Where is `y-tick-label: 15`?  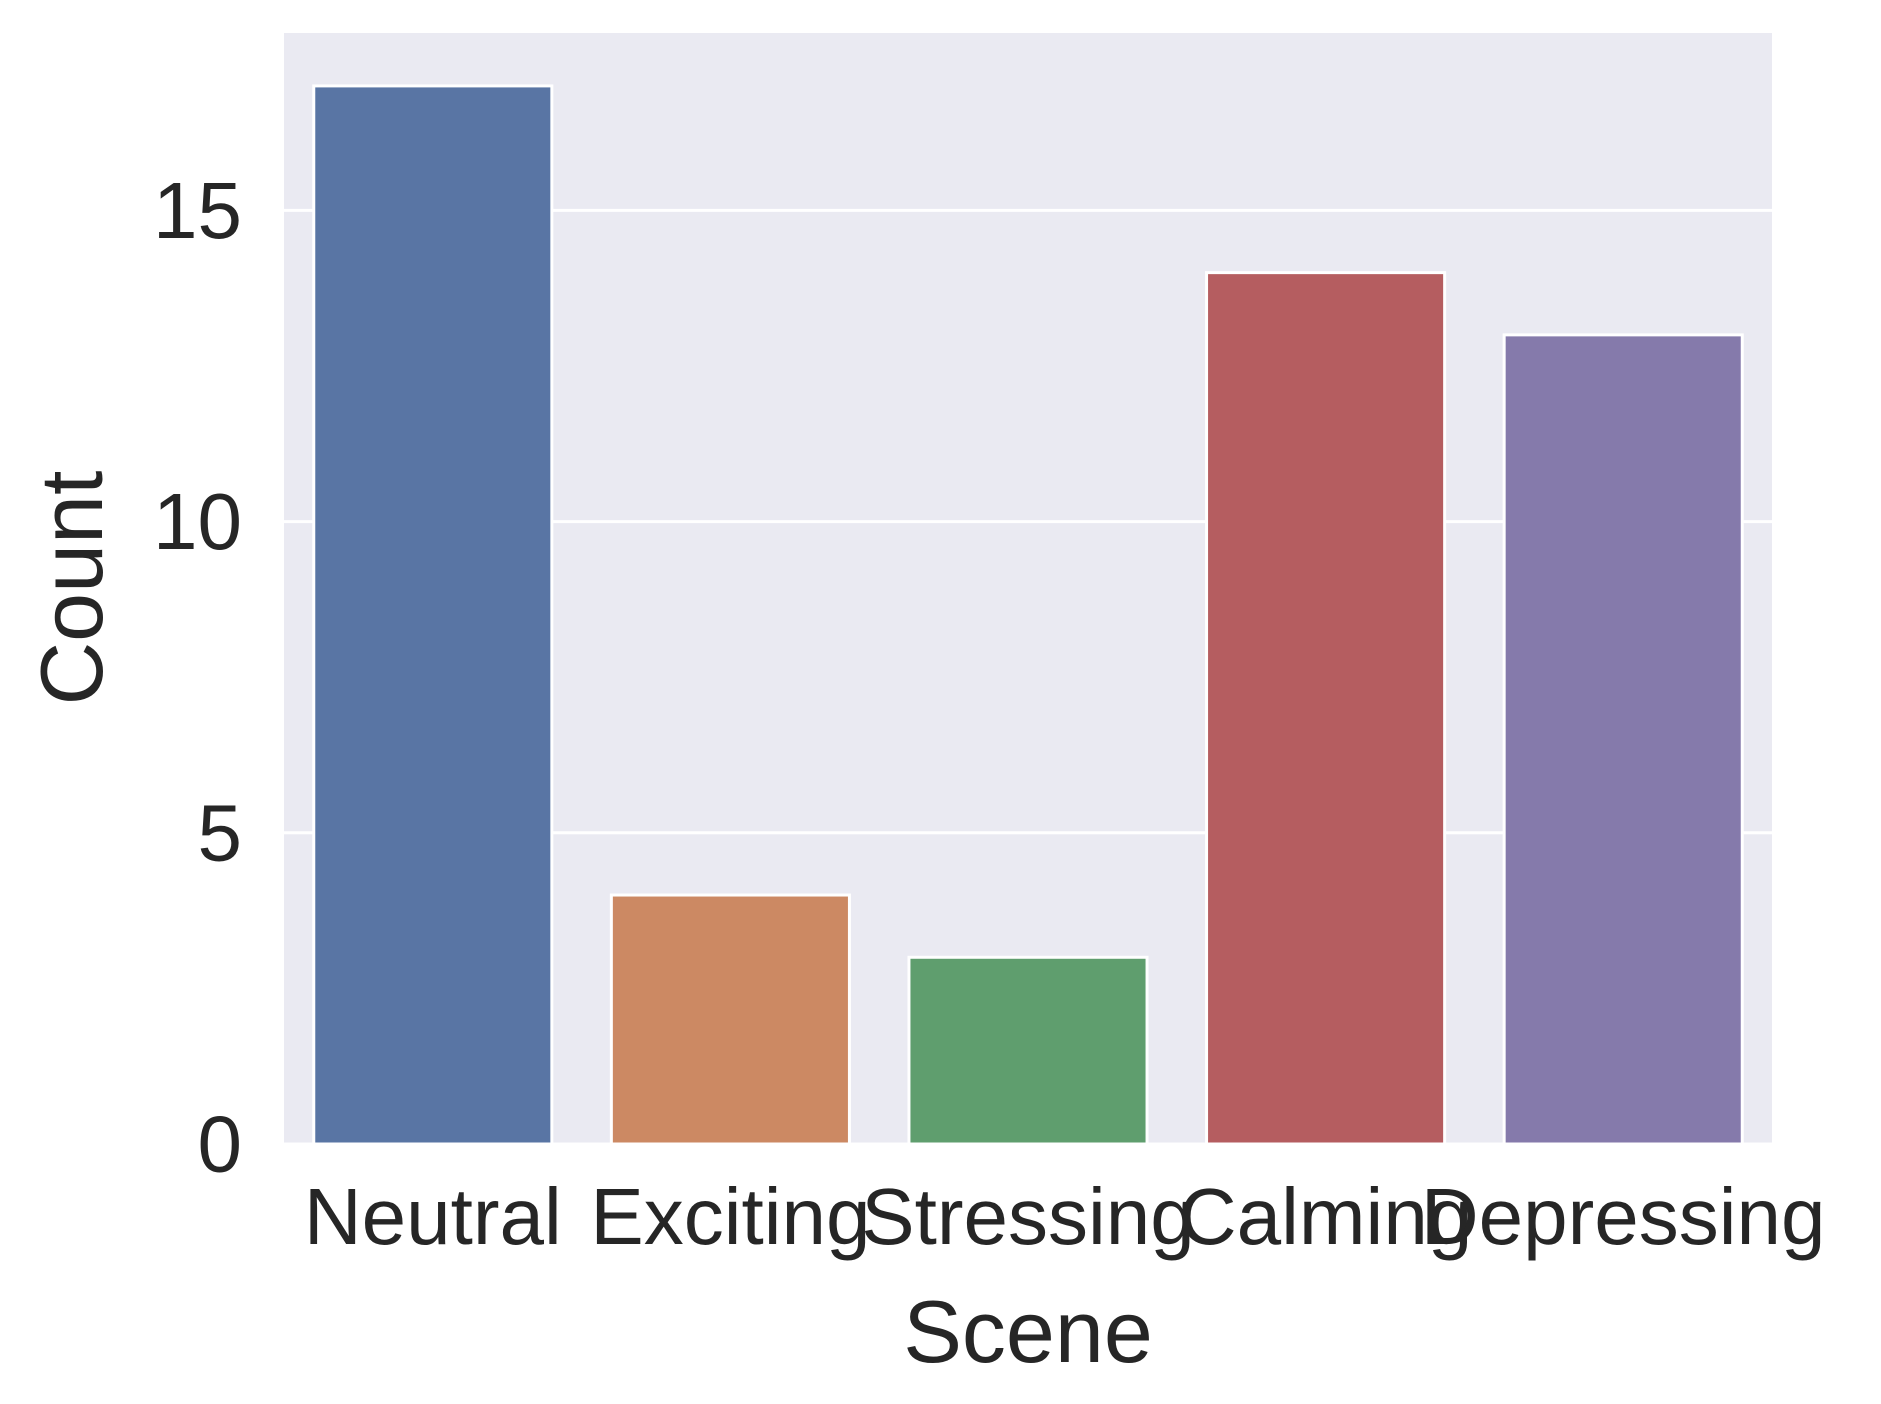 y-tick-label: 15 is located at coordinates (197, 210).